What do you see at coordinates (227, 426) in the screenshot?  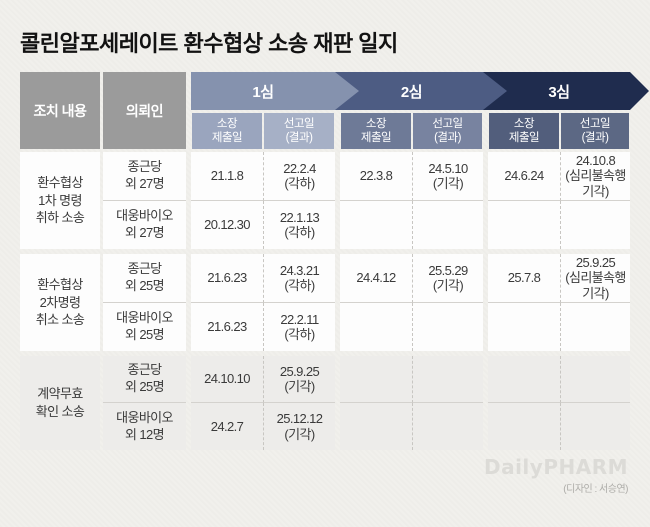 I see `date-cell: 24.2.7` at bounding box center [227, 426].